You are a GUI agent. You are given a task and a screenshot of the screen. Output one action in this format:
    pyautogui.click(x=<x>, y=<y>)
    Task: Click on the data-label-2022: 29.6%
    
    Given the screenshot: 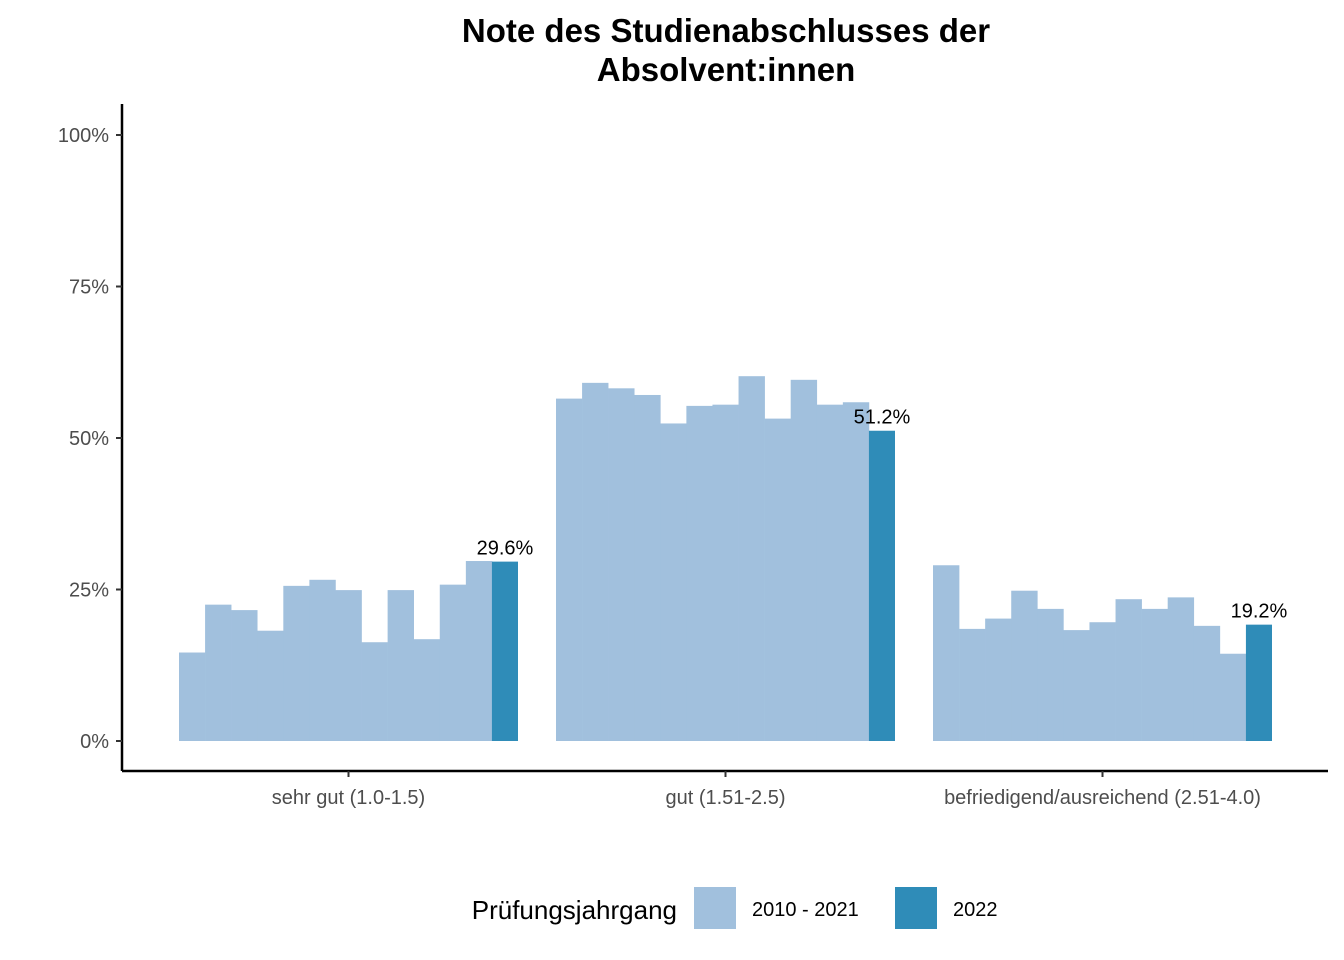 What is the action you would take?
    pyautogui.click(x=505, y=549)
    